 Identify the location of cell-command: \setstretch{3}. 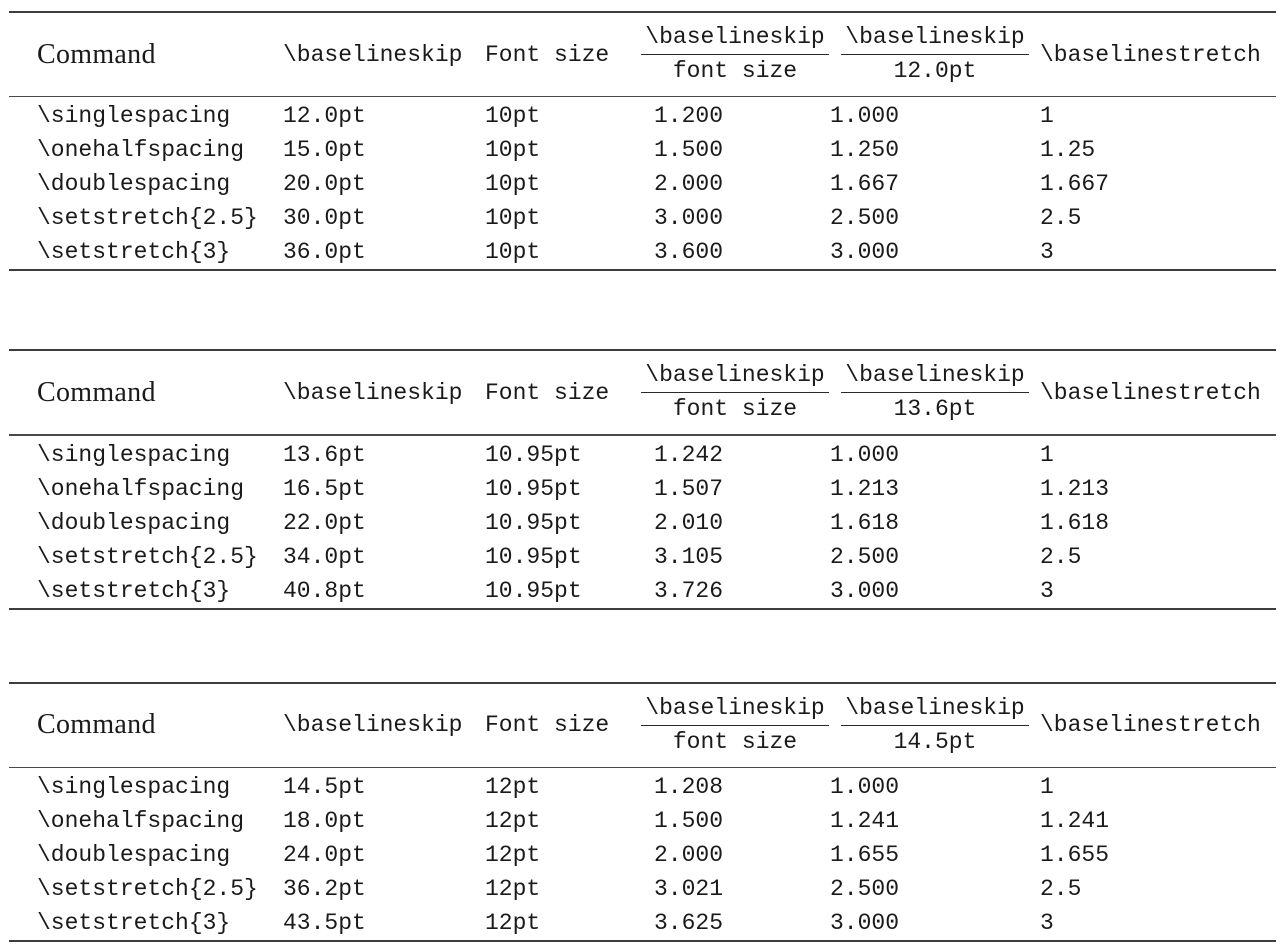
(134, 923).